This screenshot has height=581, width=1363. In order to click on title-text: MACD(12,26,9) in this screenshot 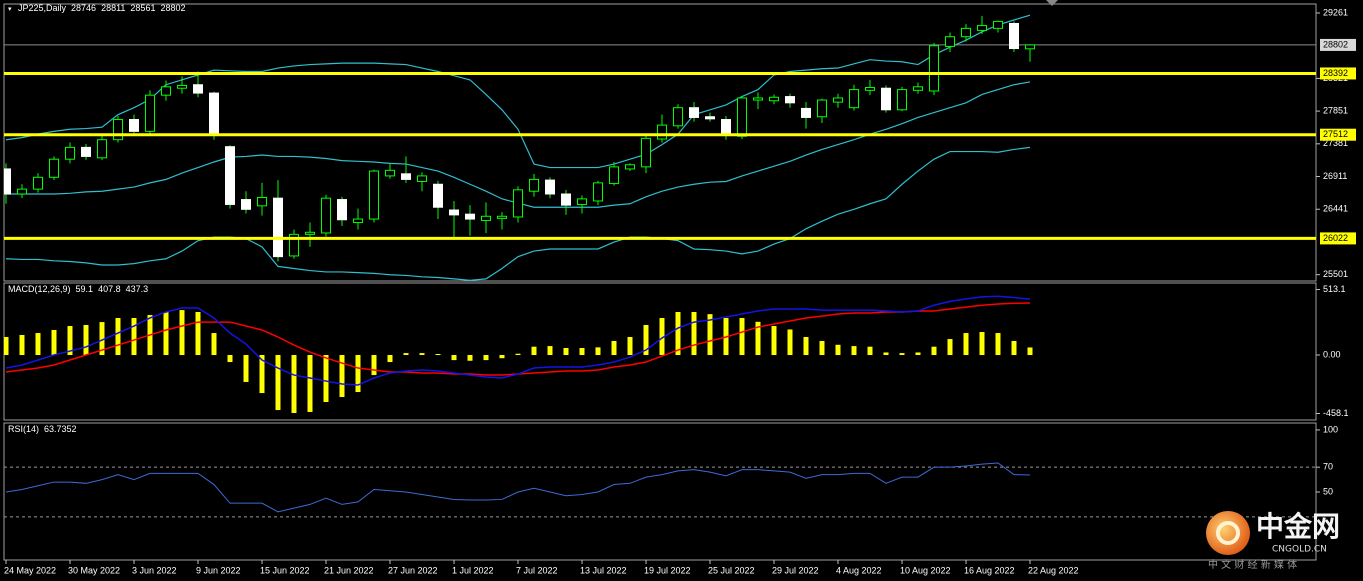, I will do `click(39, 289)`.